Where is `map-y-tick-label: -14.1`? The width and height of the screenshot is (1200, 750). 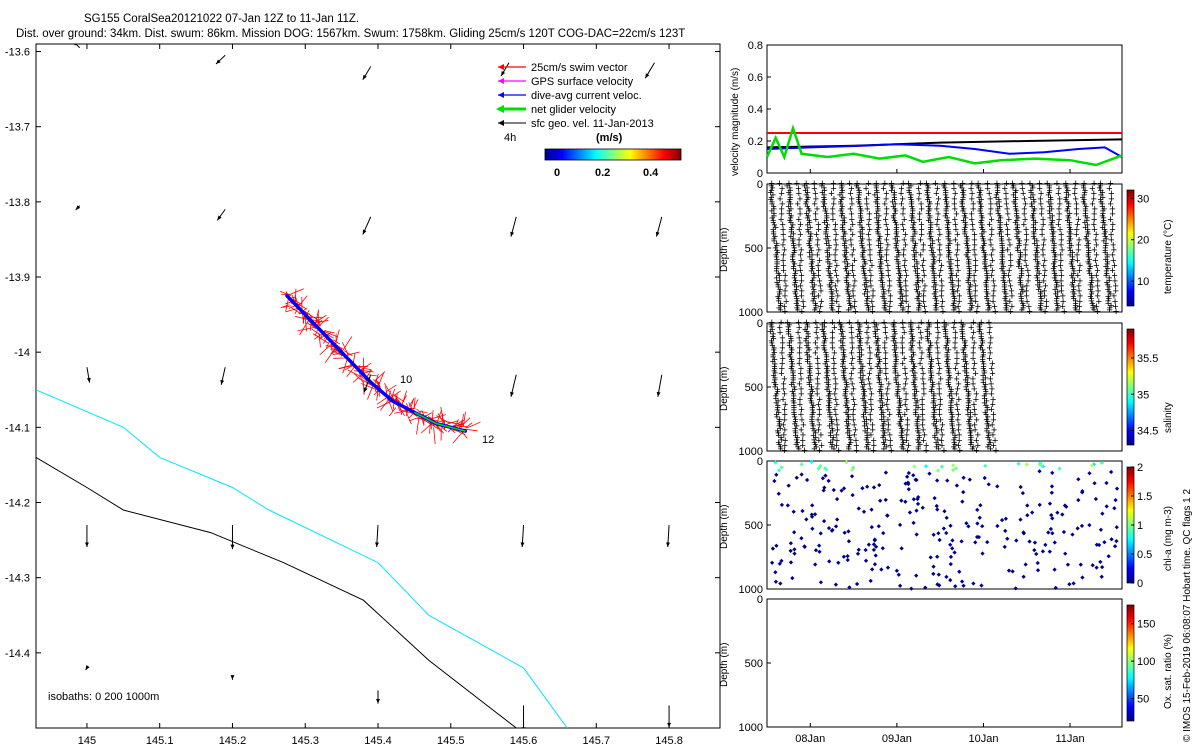
map-y-tick-label: -14.1 is located at coordinates (17, 428).